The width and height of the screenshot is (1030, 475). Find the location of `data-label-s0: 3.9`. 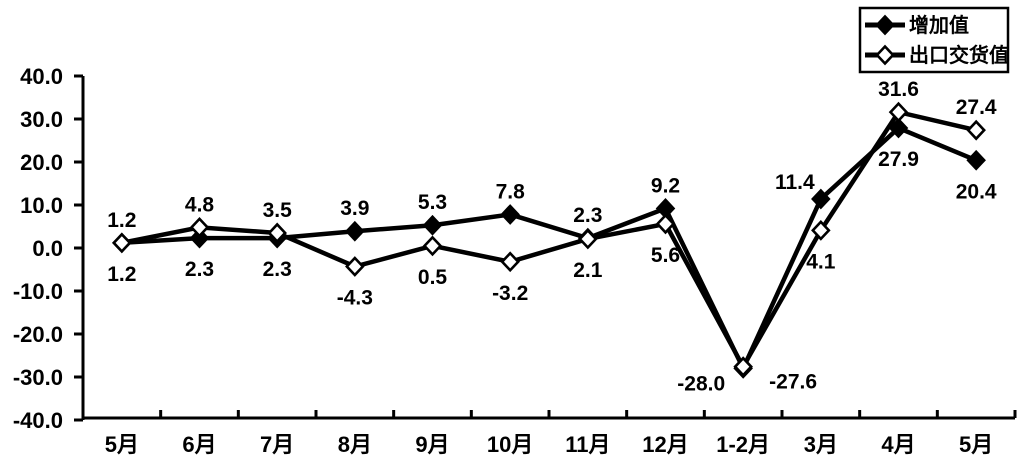

data-label-s0: 3.9 is located at coordinates (354, 208).